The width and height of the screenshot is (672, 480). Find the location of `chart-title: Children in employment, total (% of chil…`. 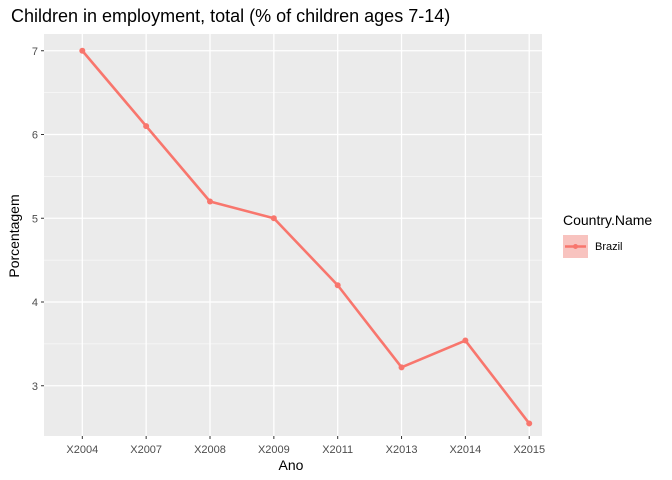

chart-title: Children in employment, total (% of chil… is located at coordinates (230, 16).